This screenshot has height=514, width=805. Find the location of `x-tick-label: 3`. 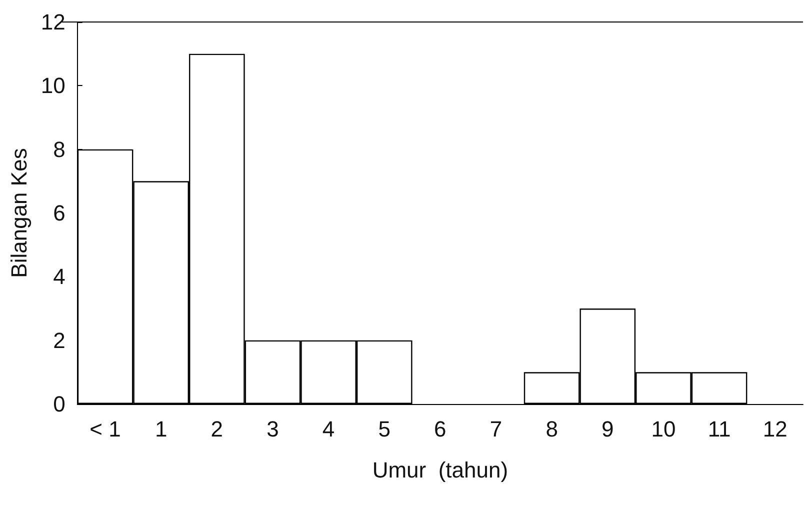

x-tick-label: 3 is located at coordinates (272, 429).